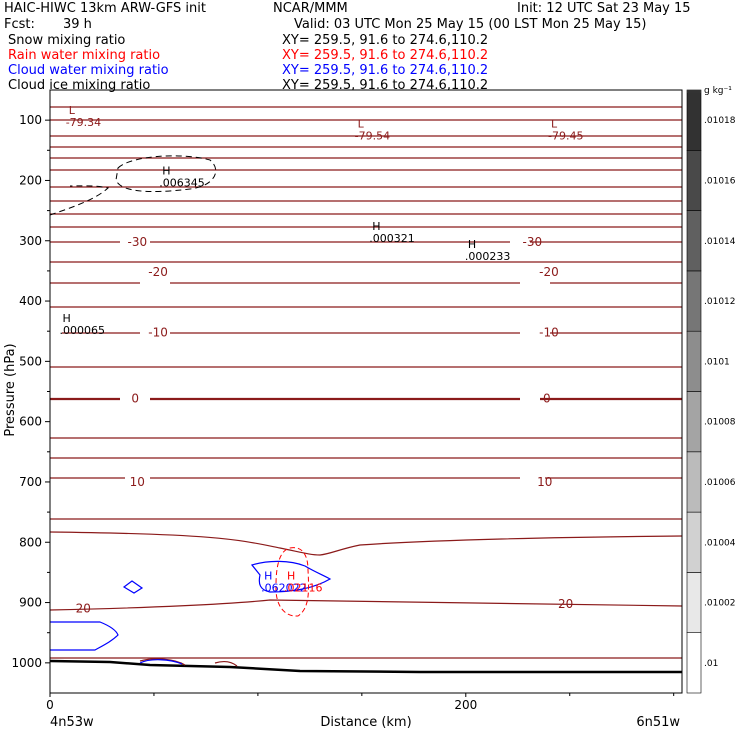 The image size is (740, 740). Describe the element at coordinates (191, 612) in the screenshot. I see `cloud-water-contours` at that location.